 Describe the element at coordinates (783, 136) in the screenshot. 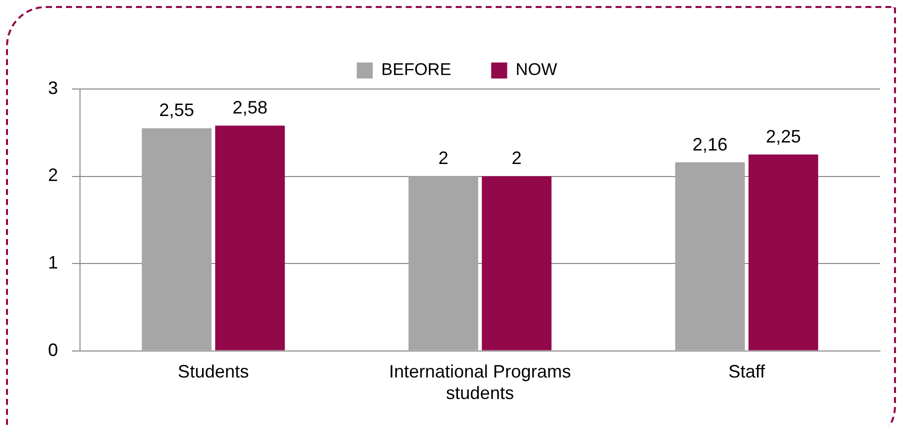

I see `data-label: 2,25` at that location.